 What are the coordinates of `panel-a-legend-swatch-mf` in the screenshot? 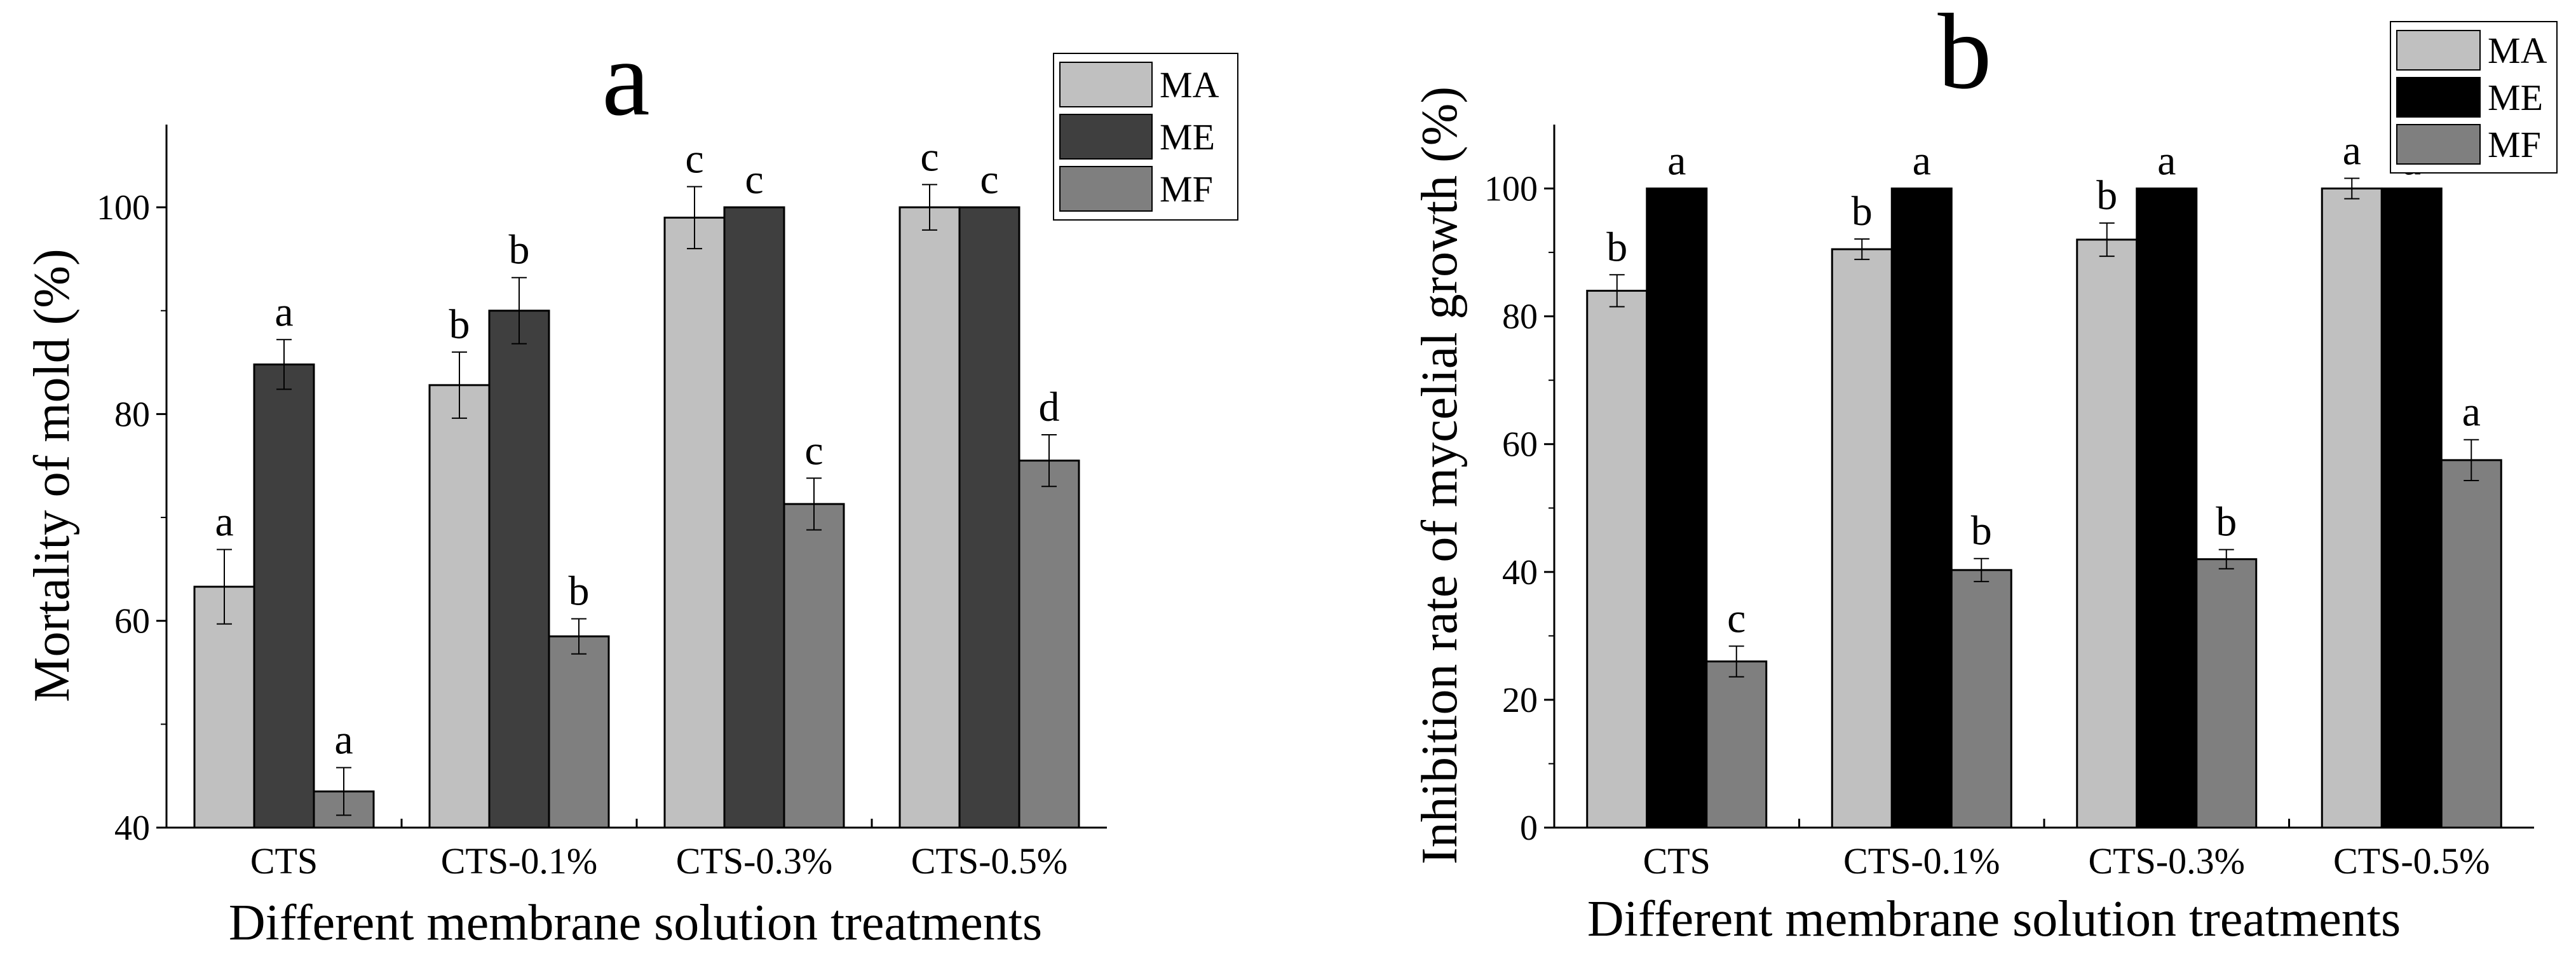 It's located at (1106, 189).